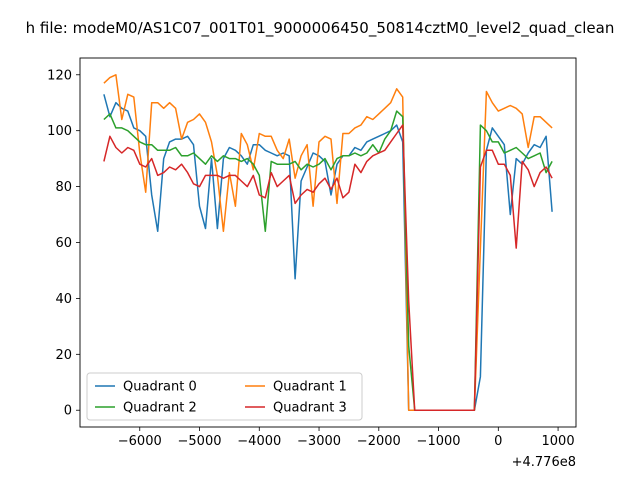 Image resolution: width=640 pixels, height=480 pixels. Describe the element at coordinates (63, 355) in the screenshot. I see `y-tick-label: 20` at that location.